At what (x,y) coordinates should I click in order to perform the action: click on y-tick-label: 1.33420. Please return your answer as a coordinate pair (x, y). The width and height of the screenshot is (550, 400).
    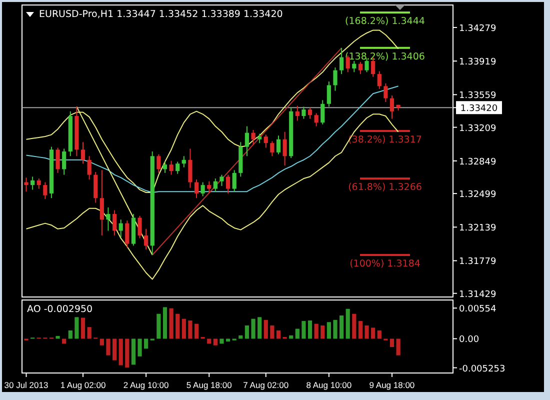
    Looking at the image, I should click on (479, 109).